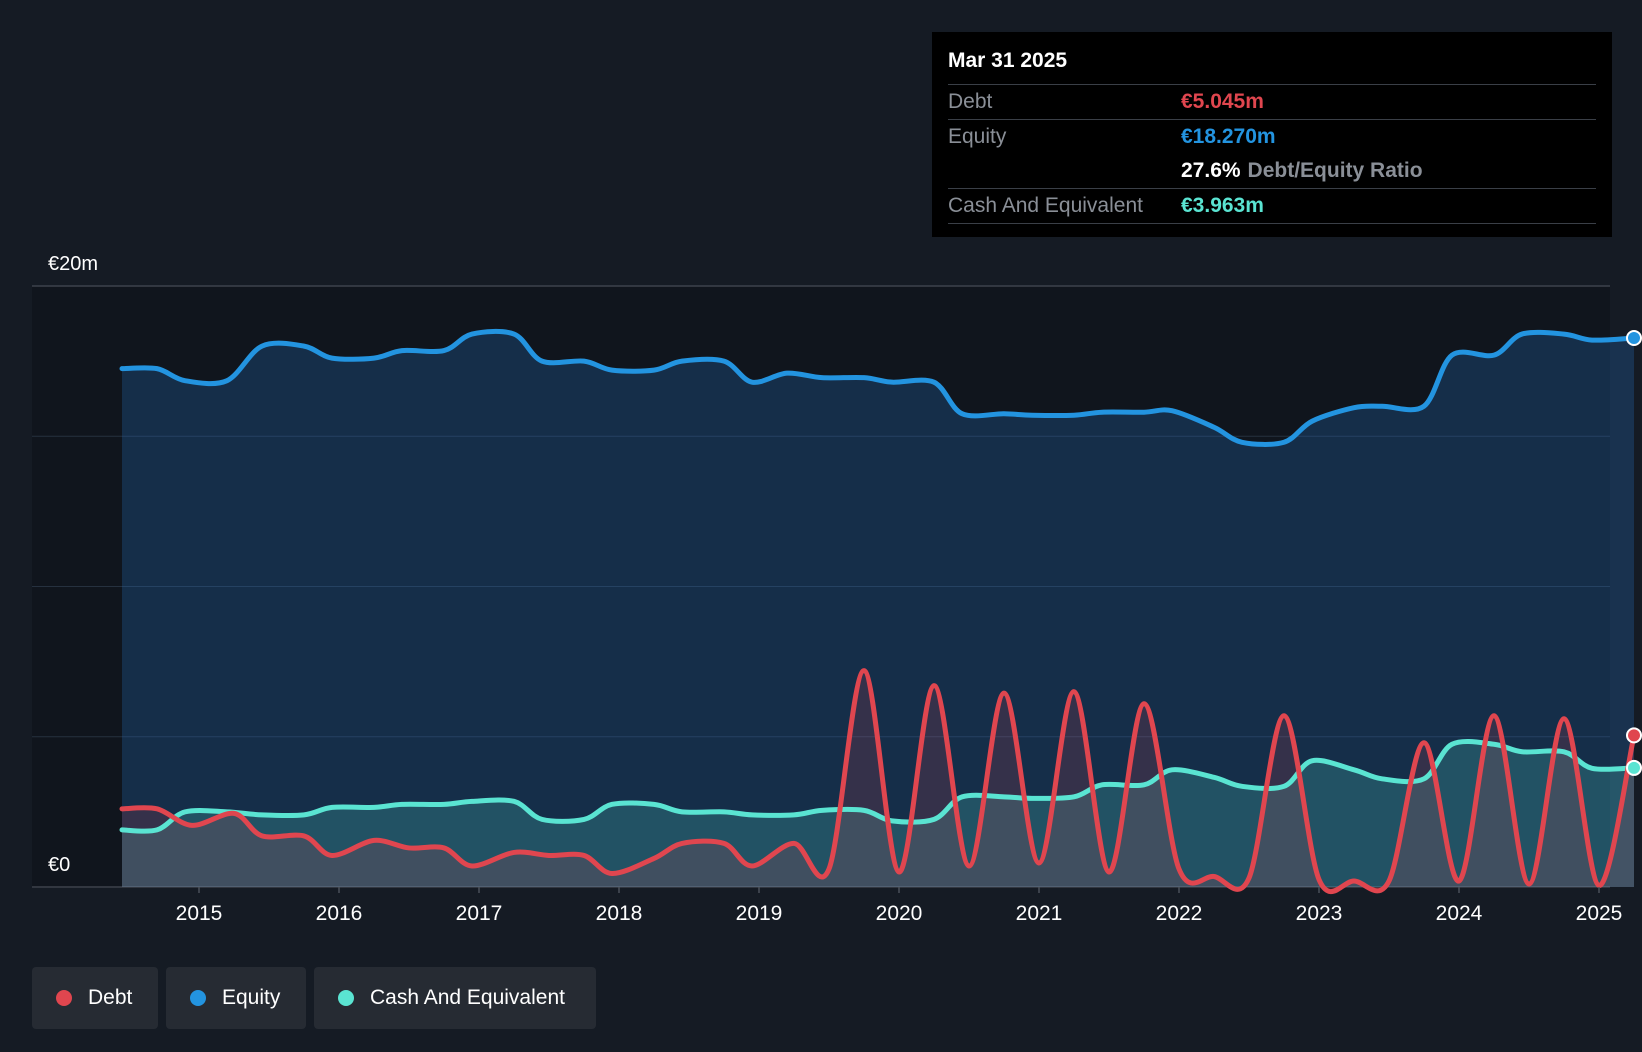 Image resolution: width=1642 pixels, height=1052 pixels. Describe the element at coordinates (1211, 170) in the screenshot. I see `tooltip-ratio-value: 27.6%` at that location.